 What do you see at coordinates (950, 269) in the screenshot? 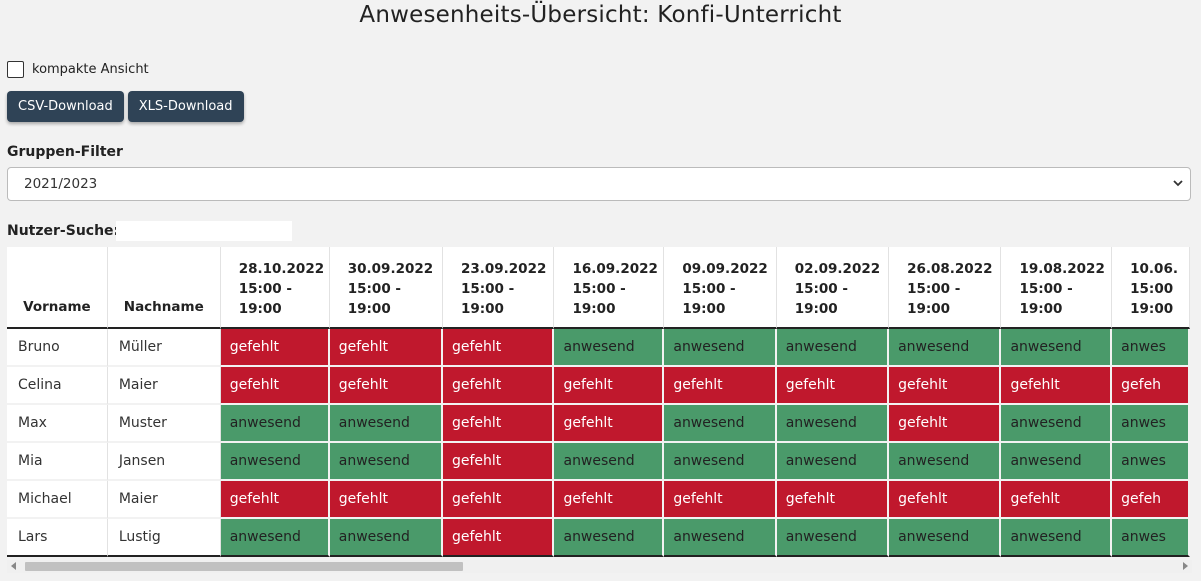
I see `header-date-date: 26.08.2022` at bounding box center [950, 269].